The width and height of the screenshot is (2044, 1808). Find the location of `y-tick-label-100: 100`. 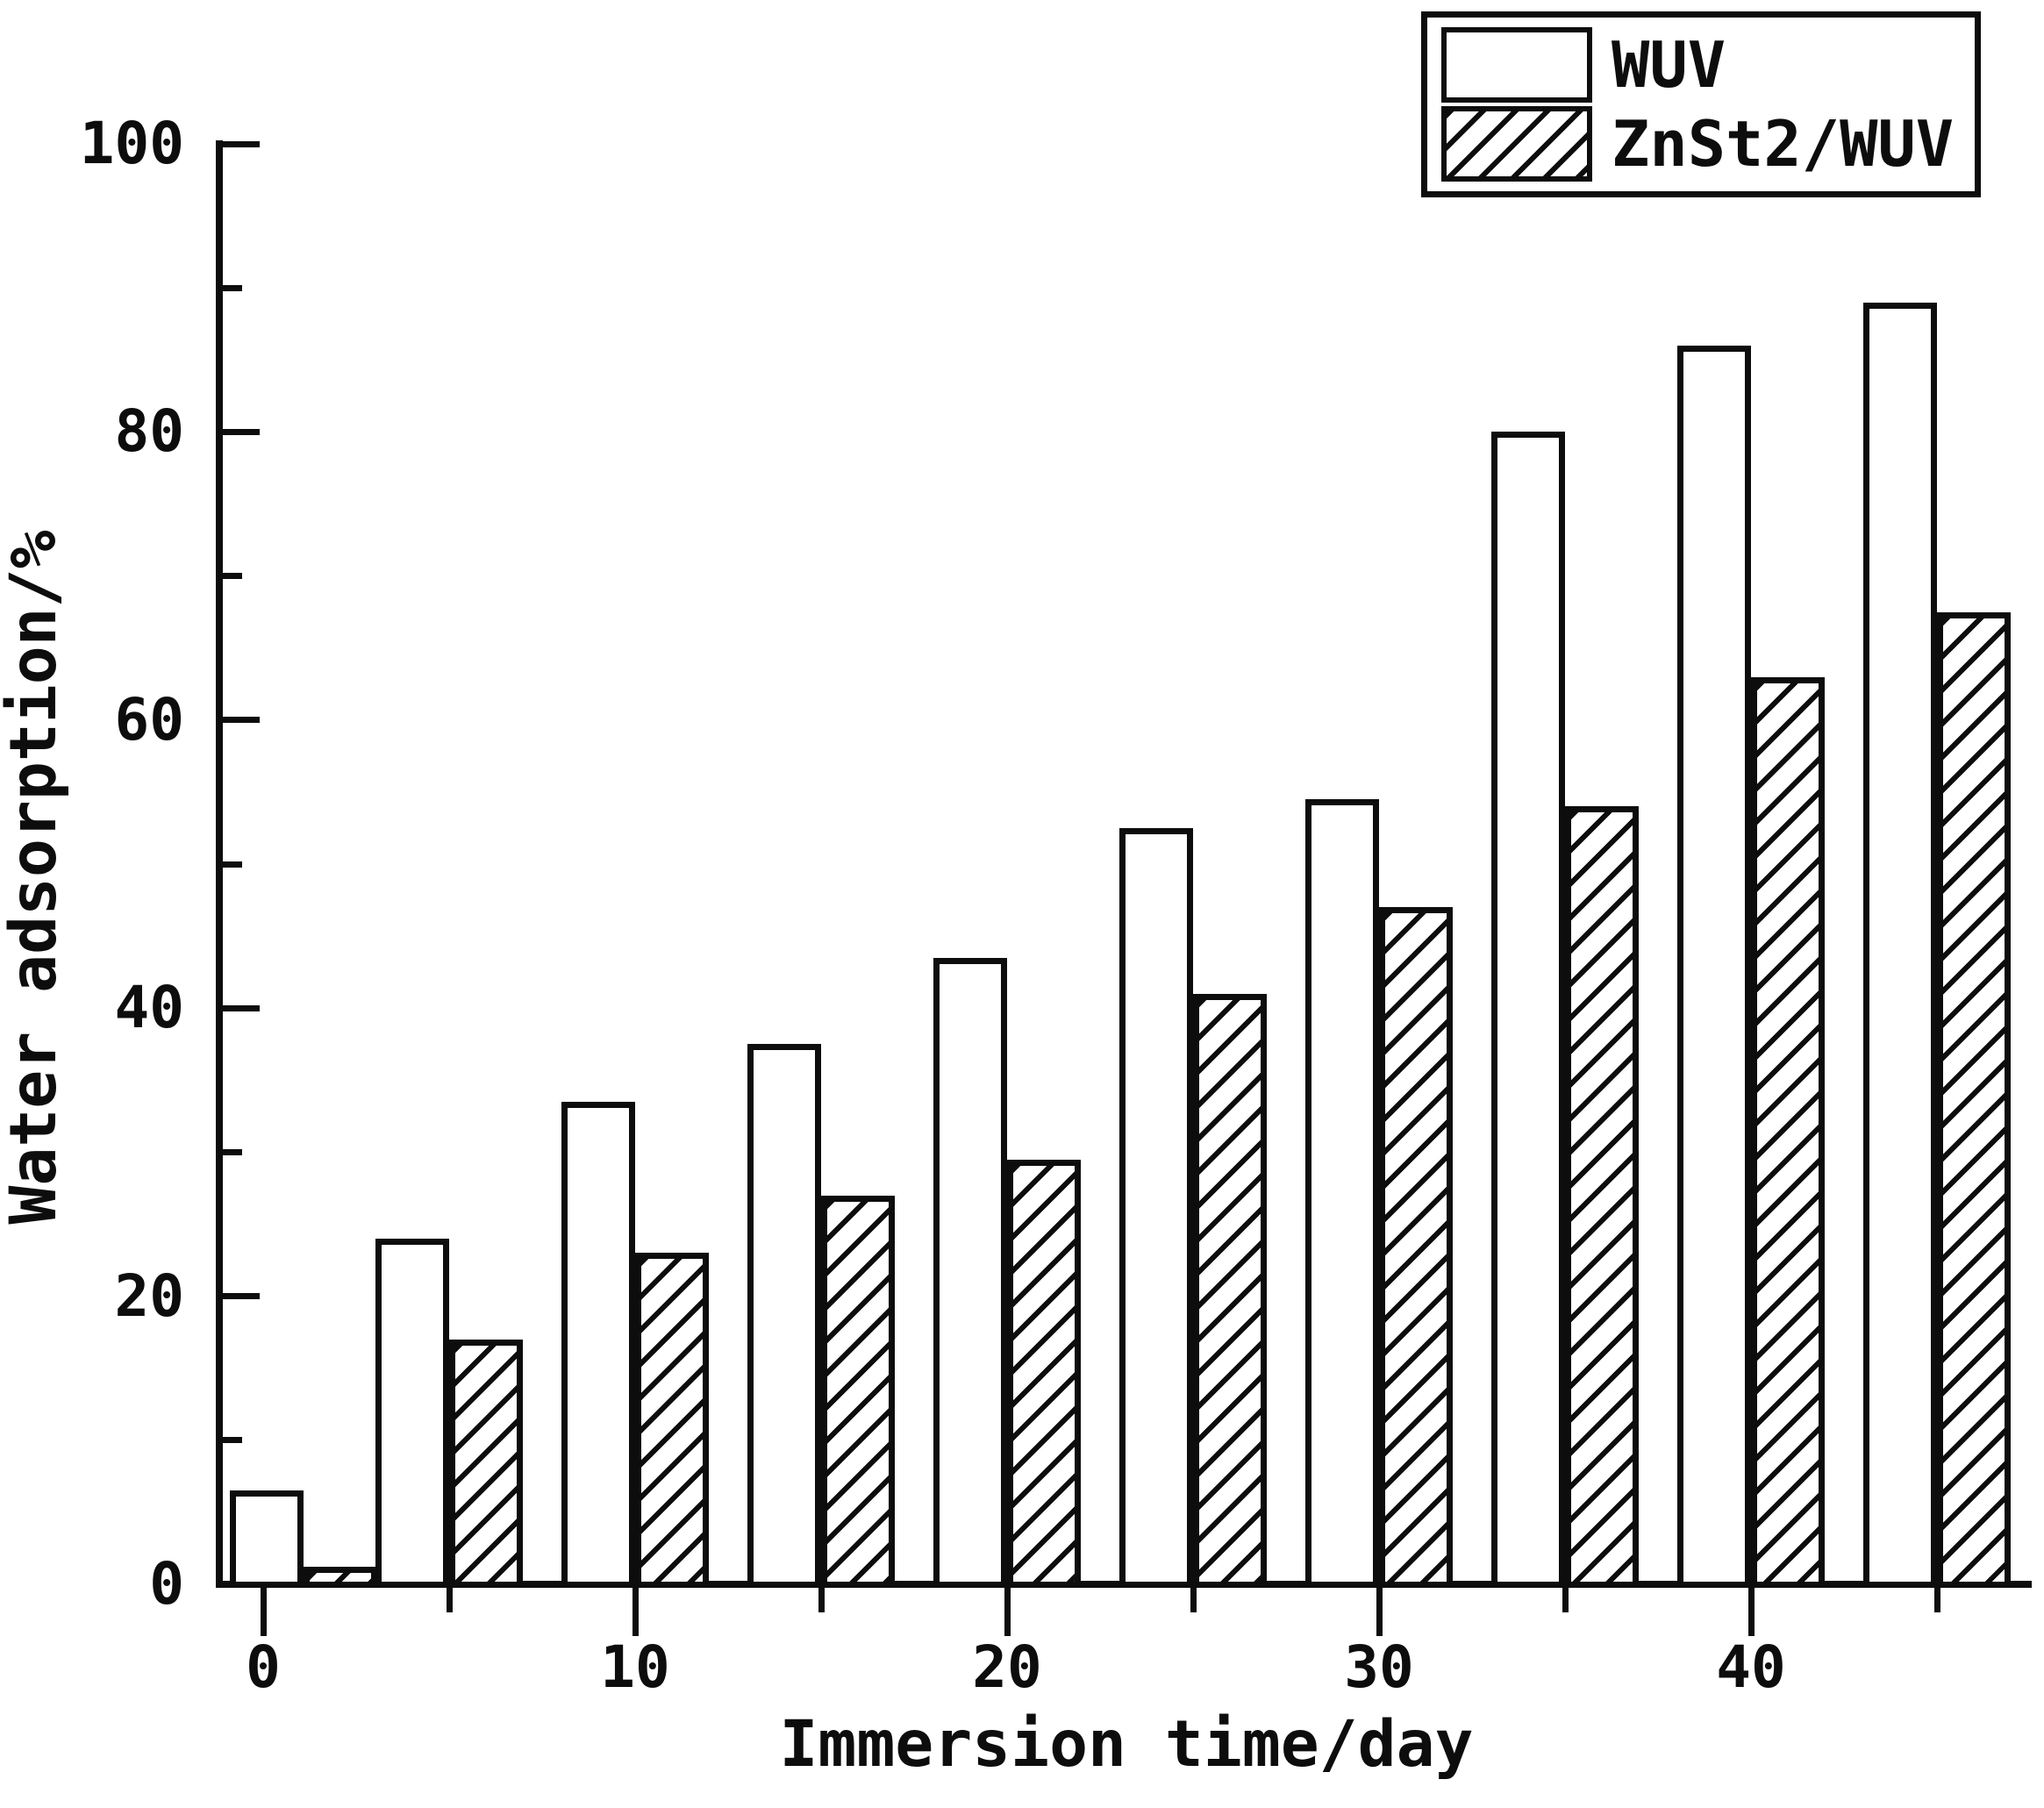

y-tick-label-100: 100 is located at coordinates (132, 143).